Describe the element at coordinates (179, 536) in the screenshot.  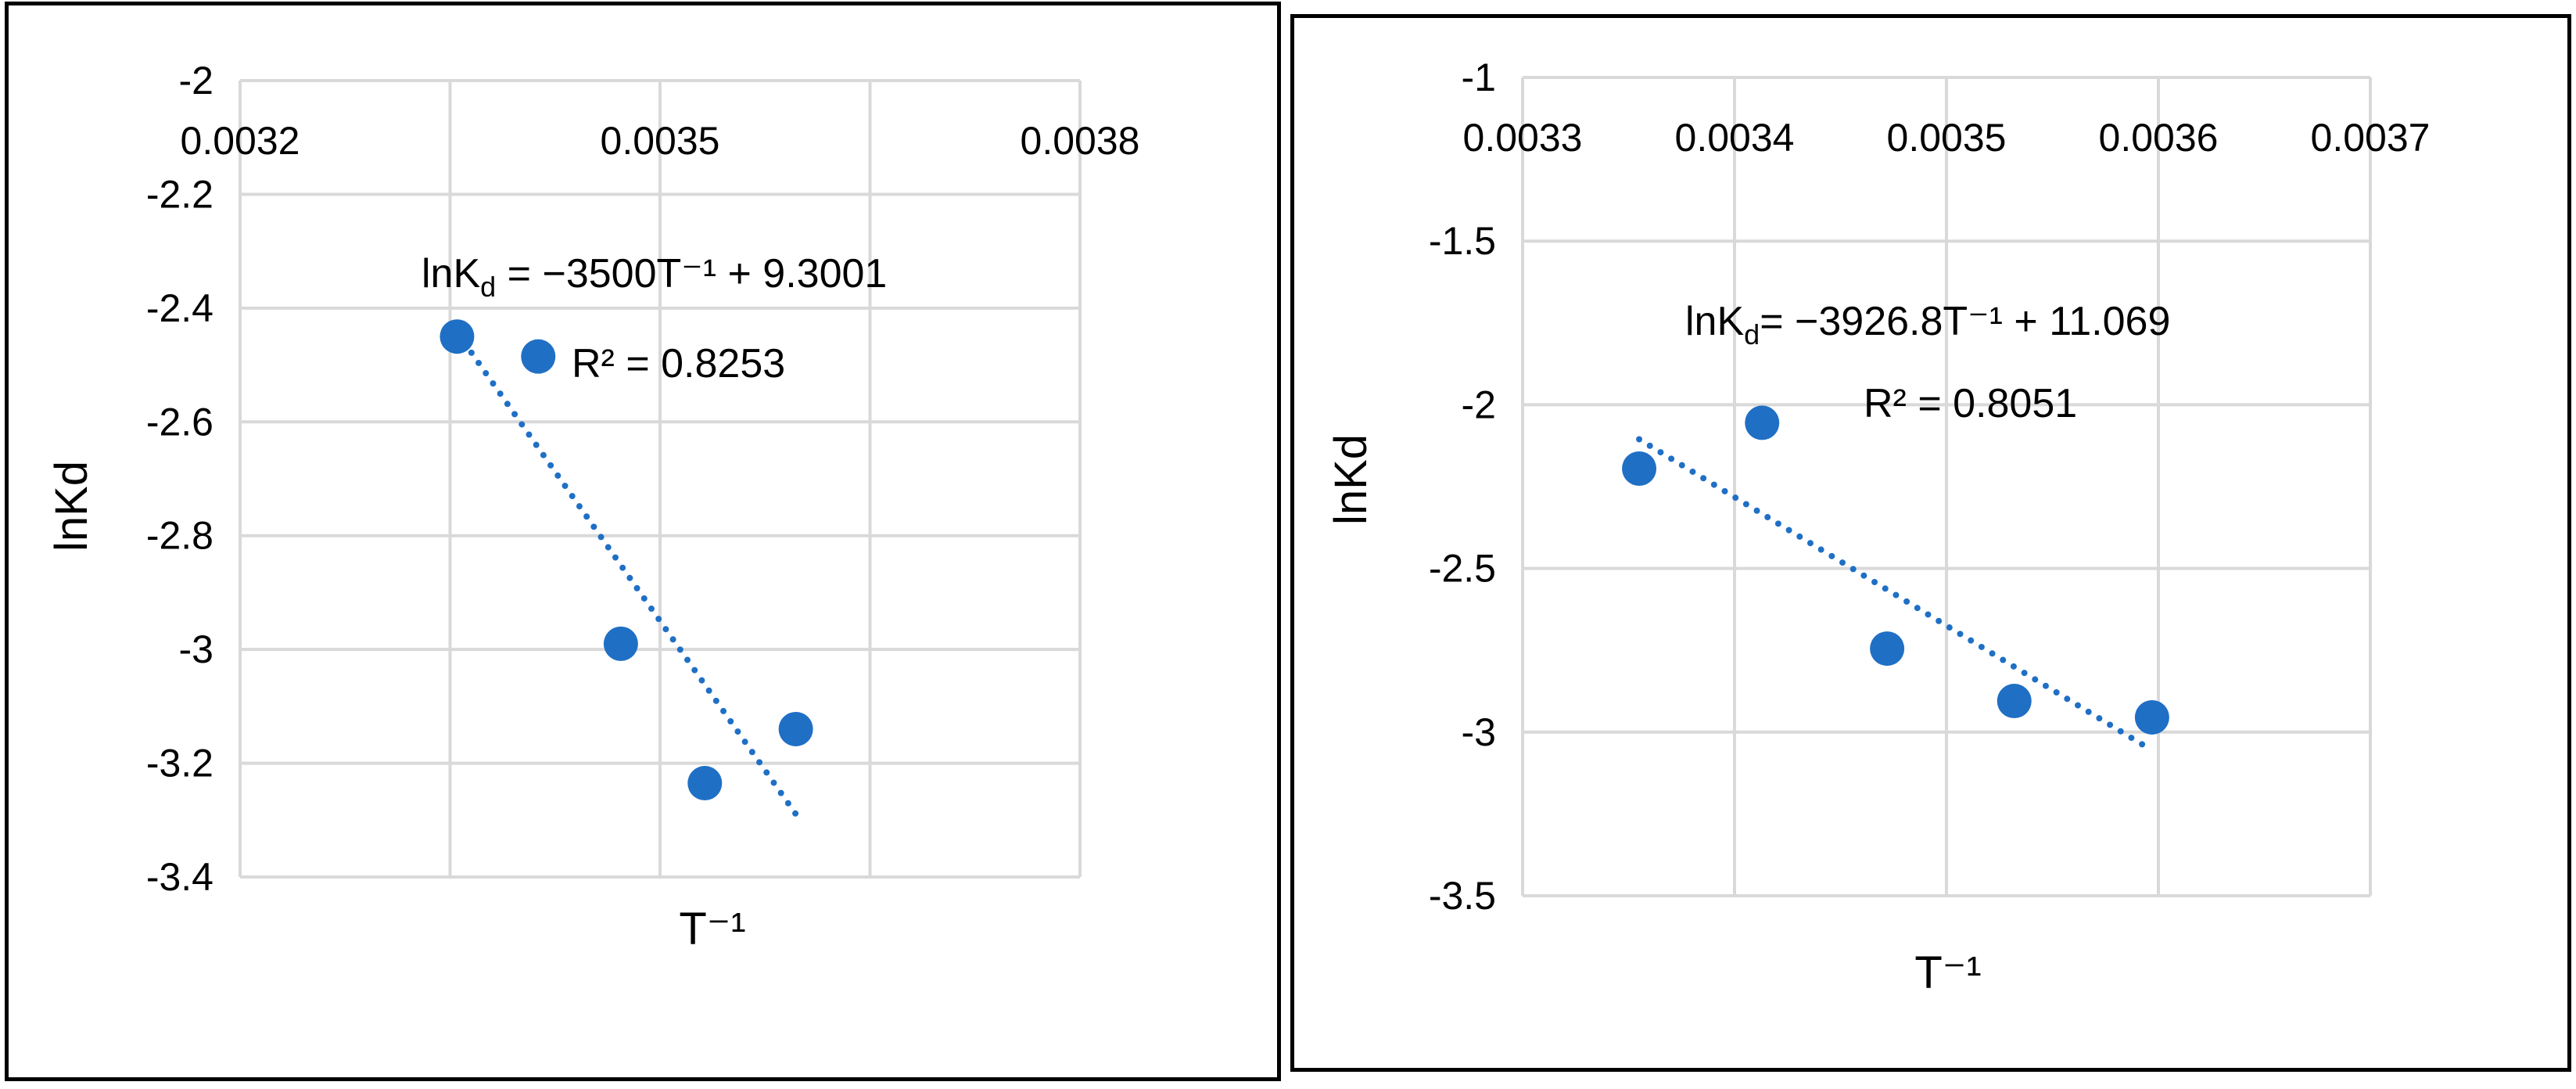
I see `y-tick-label: -2.8` at that location.